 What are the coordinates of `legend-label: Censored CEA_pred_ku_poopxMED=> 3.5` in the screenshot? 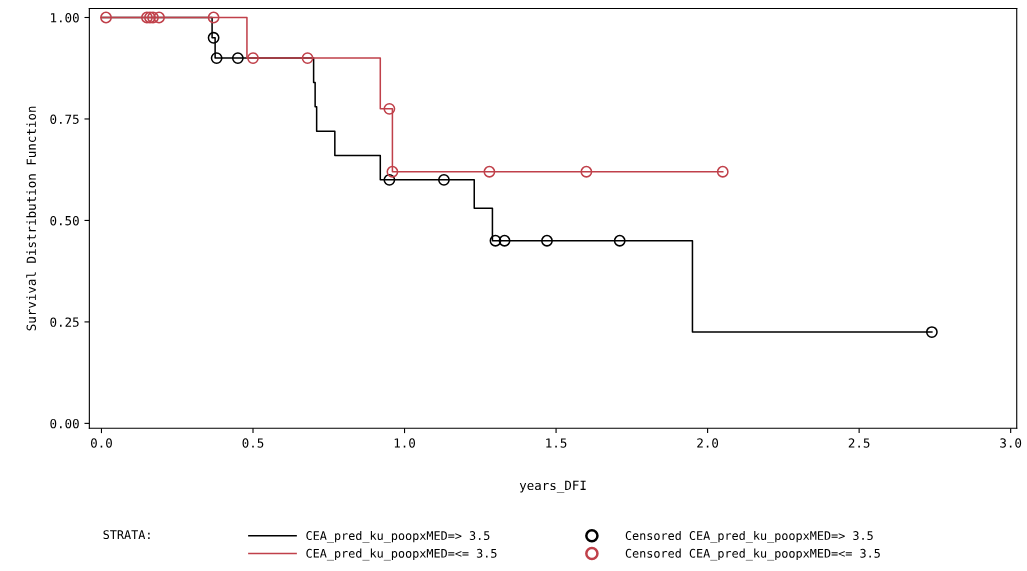 It's located at (749, 536).